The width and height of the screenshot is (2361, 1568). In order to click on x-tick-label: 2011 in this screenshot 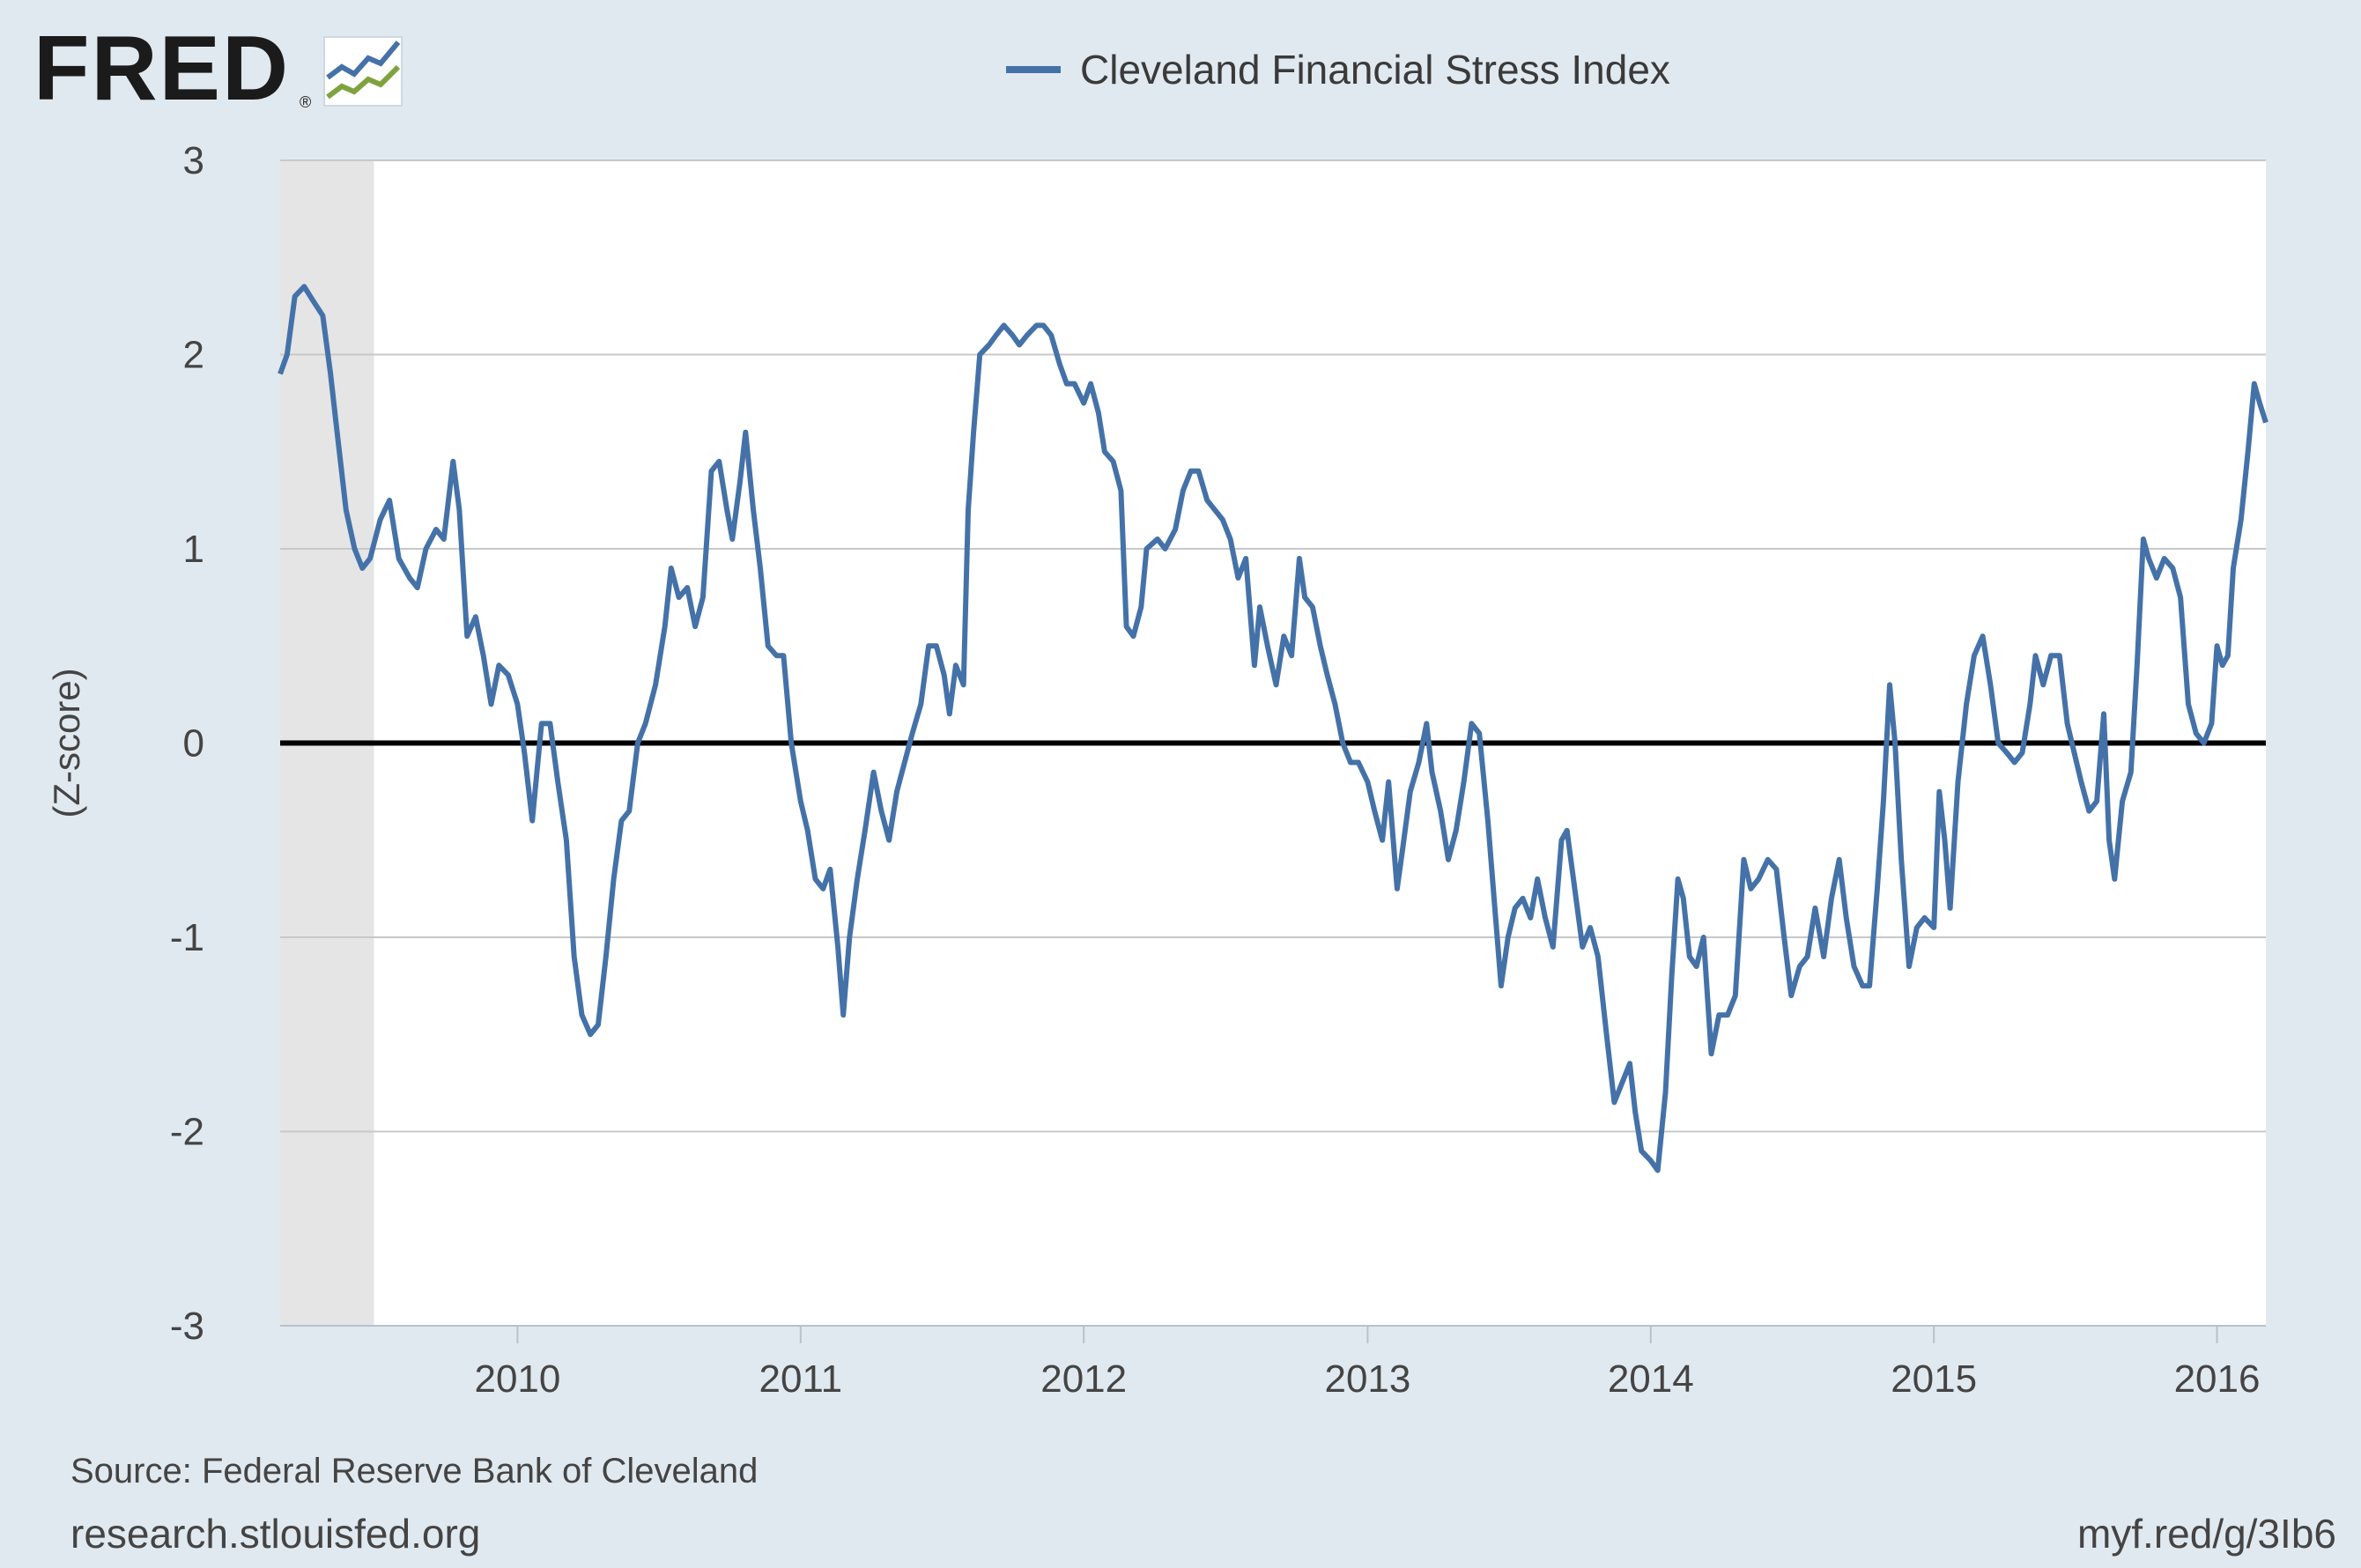, I will do `click(800, 1379)`.